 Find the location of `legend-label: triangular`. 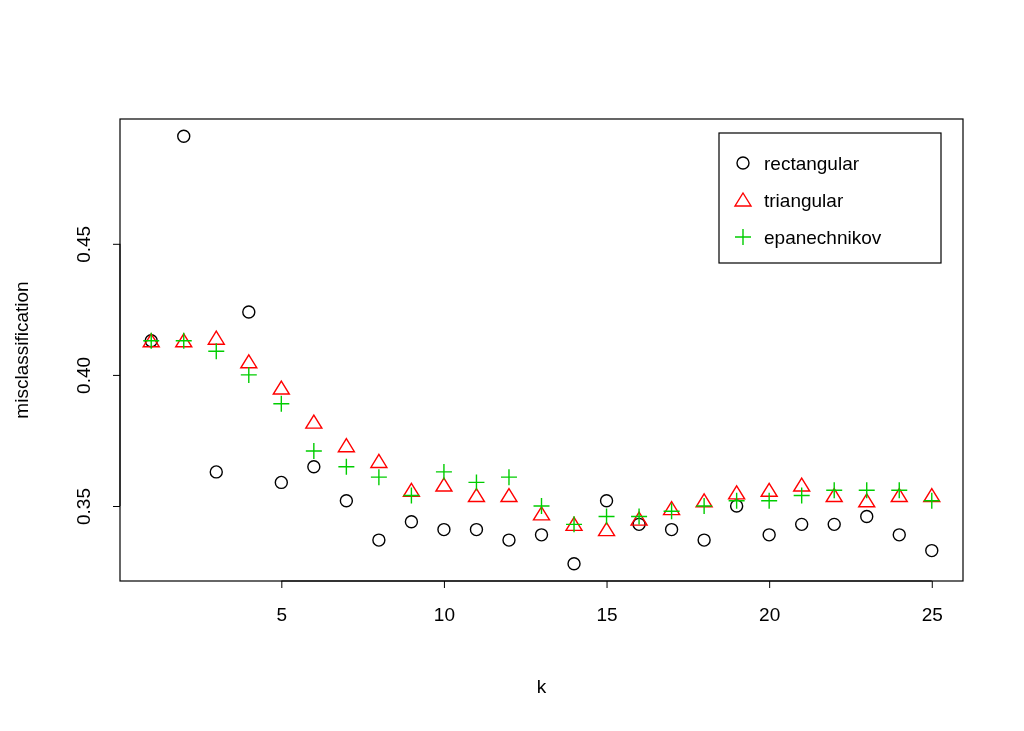

legend-label: triangular is located at coordinates (804, 200).